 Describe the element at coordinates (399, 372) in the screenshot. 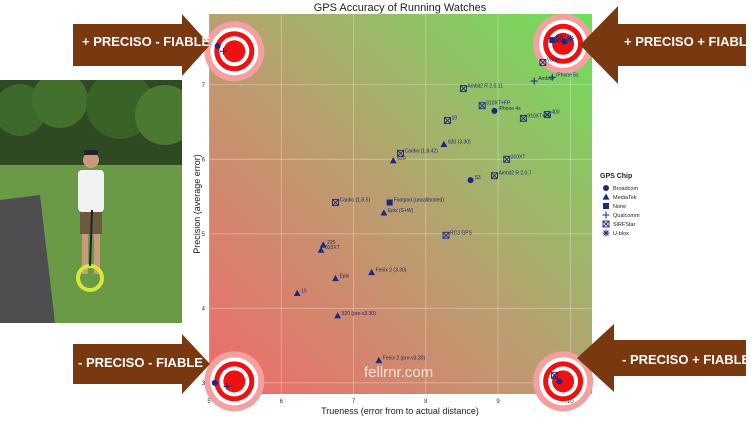

I see `watermark: fellrnr.com` at that location.